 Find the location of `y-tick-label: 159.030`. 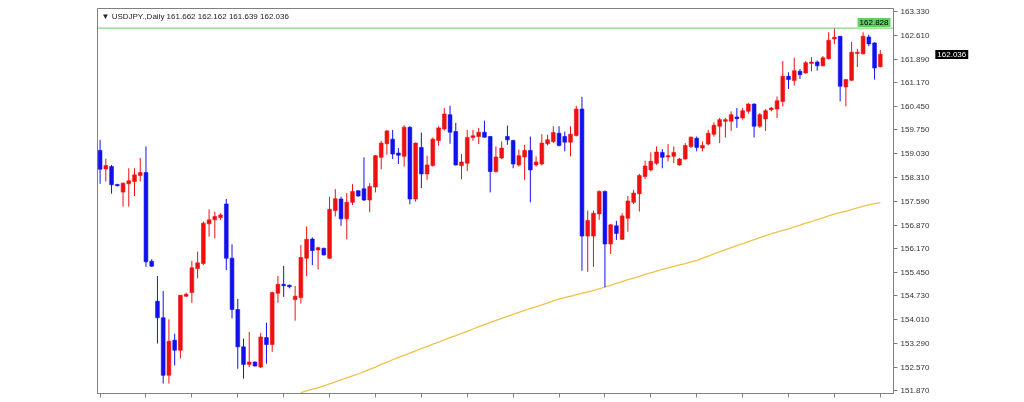

y-tick-label: 159.030 is located at coordinates (915, 154).